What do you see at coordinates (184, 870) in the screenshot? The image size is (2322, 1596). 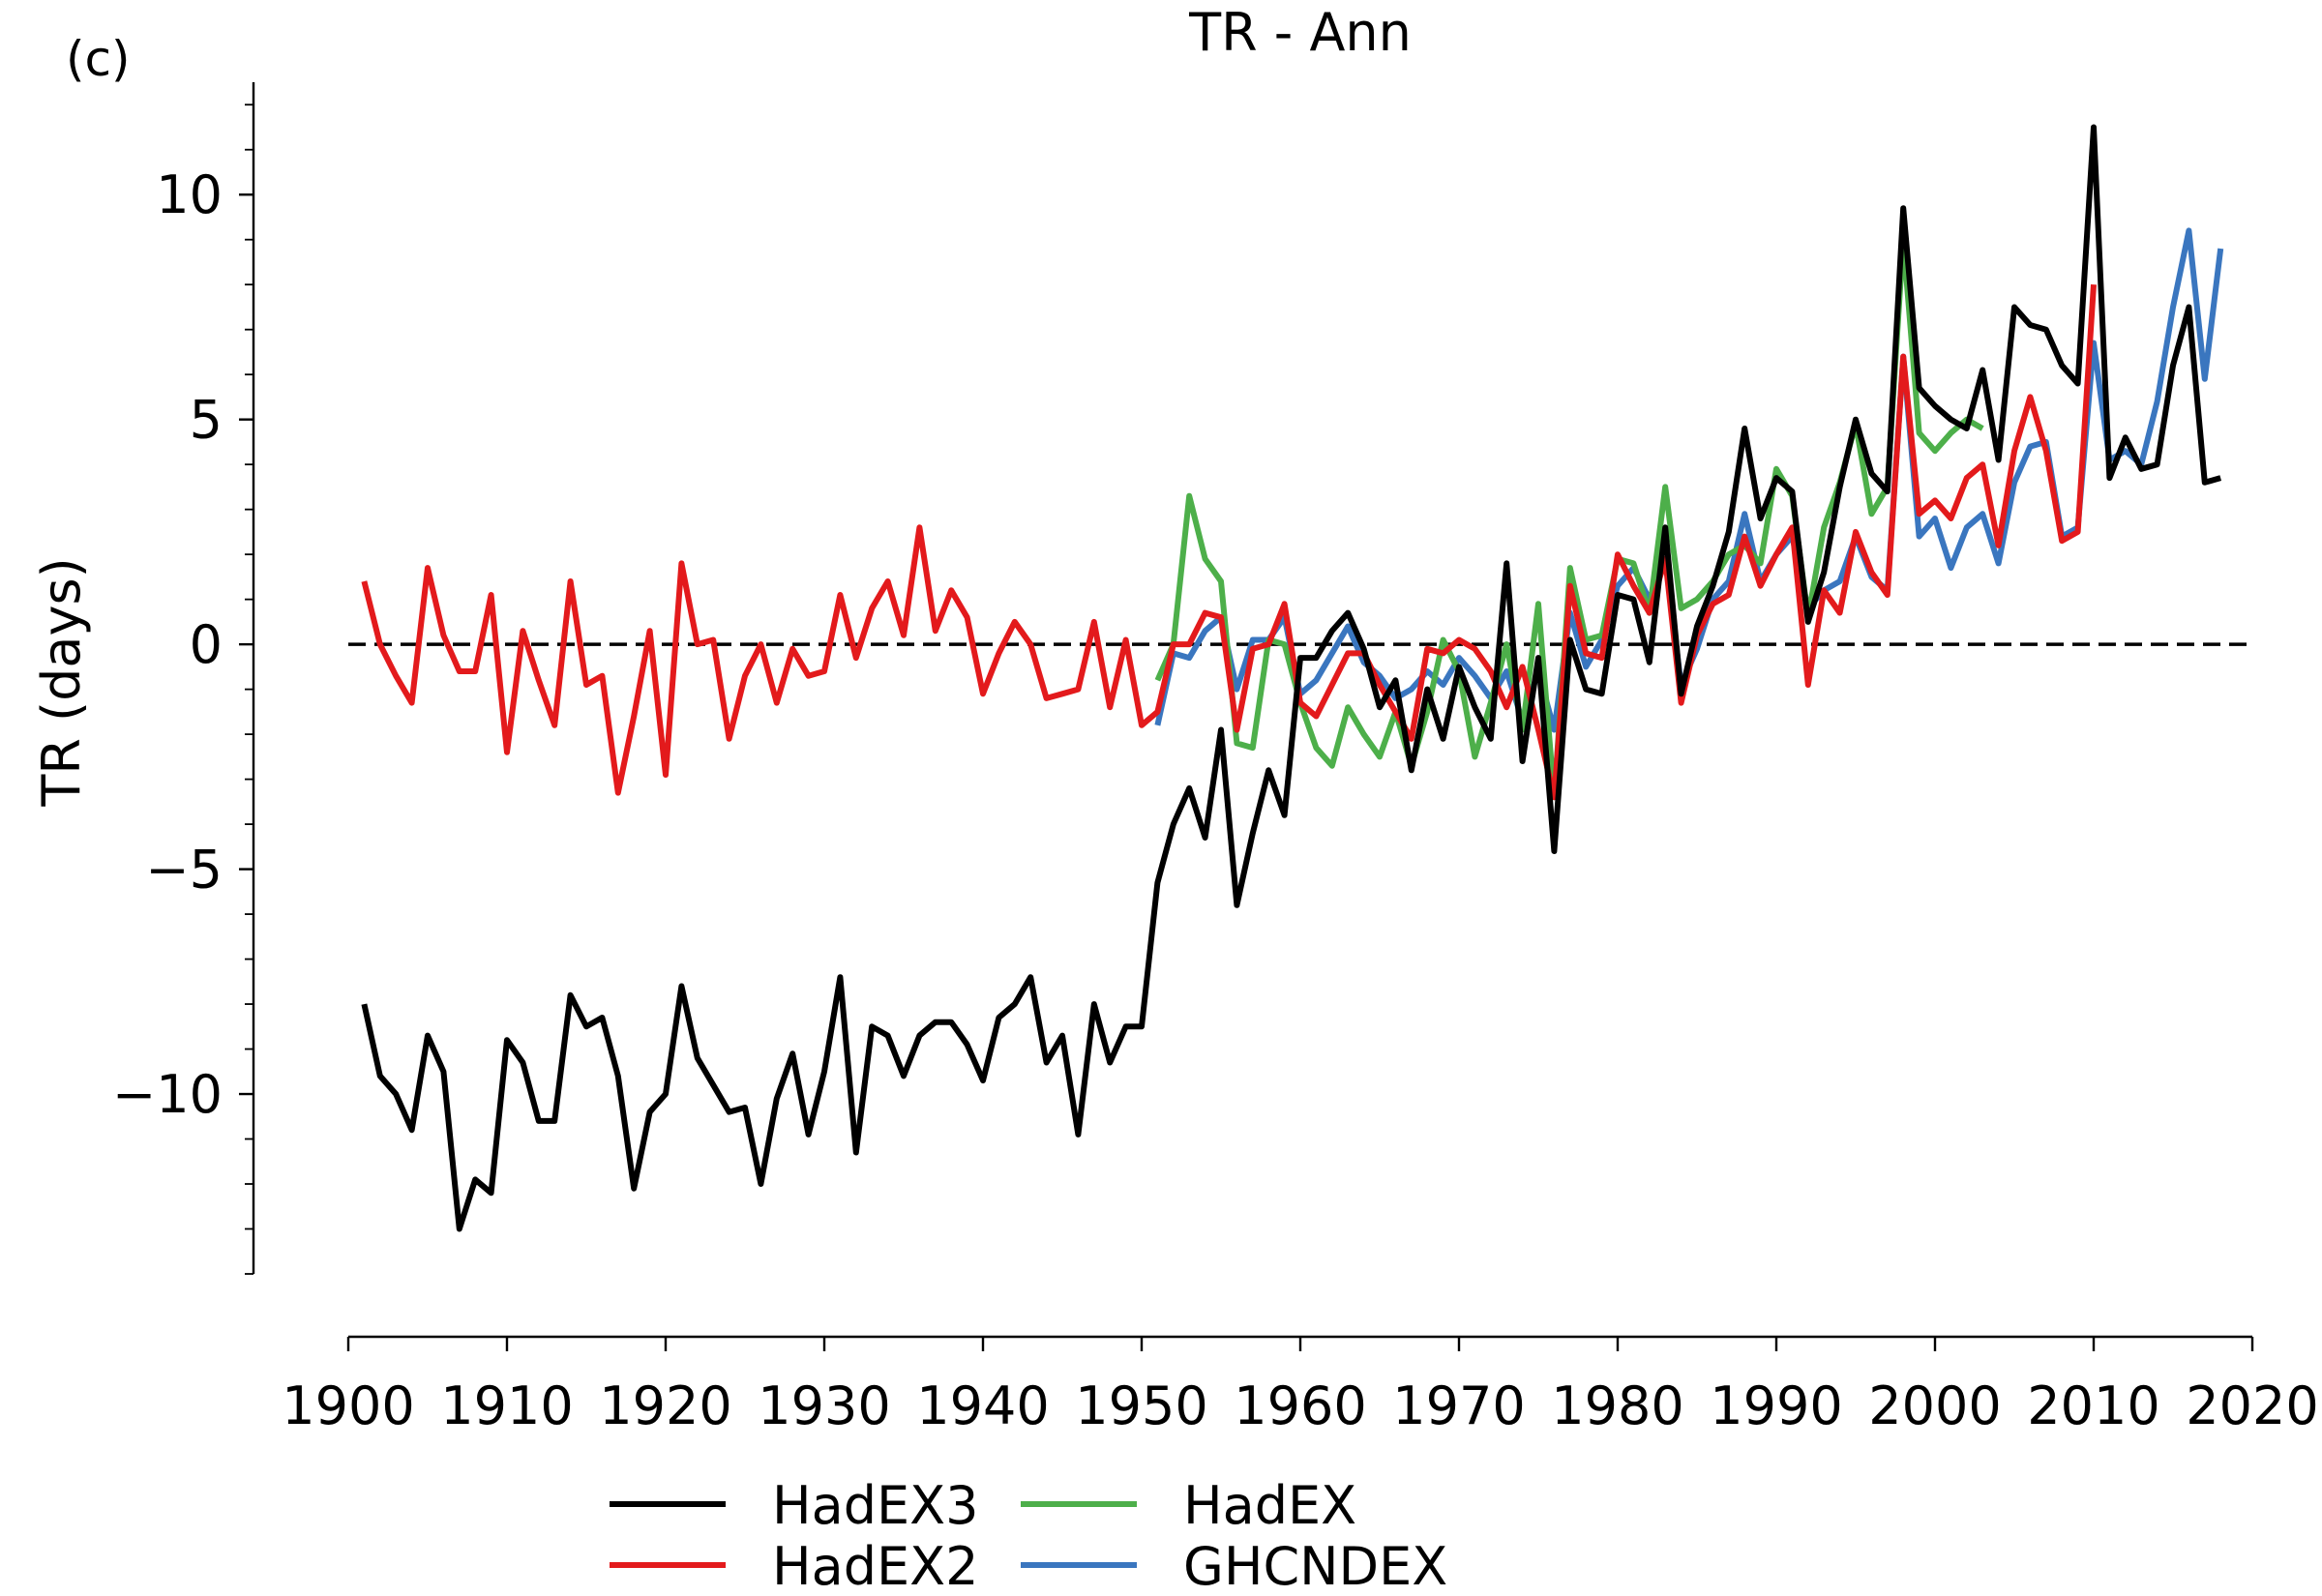 I see `y-tick-label: −5` at bounding box center [184, 870].